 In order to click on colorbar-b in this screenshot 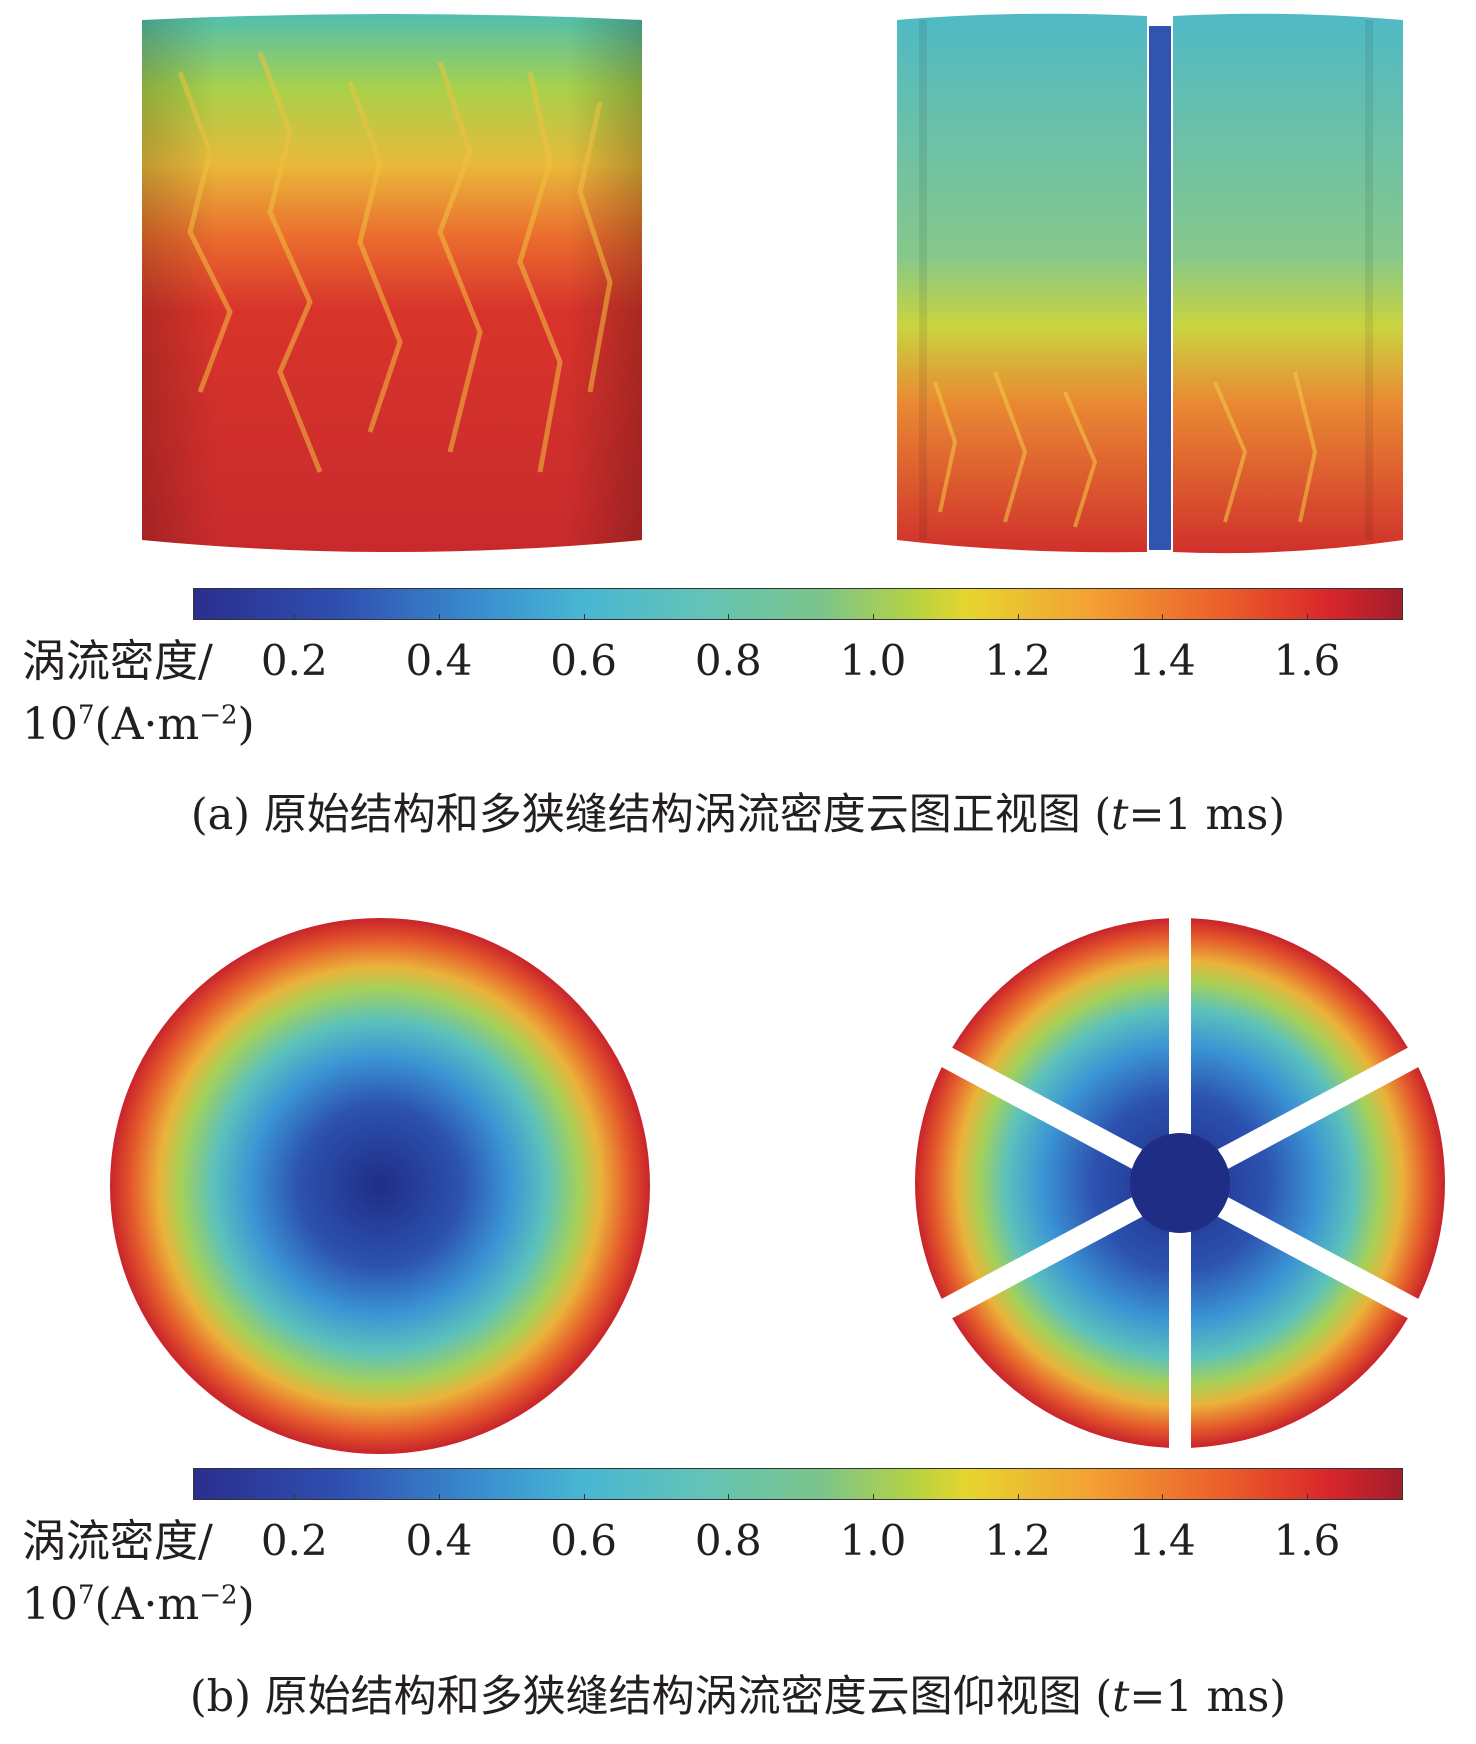, I will do `click(798, 1484)`.